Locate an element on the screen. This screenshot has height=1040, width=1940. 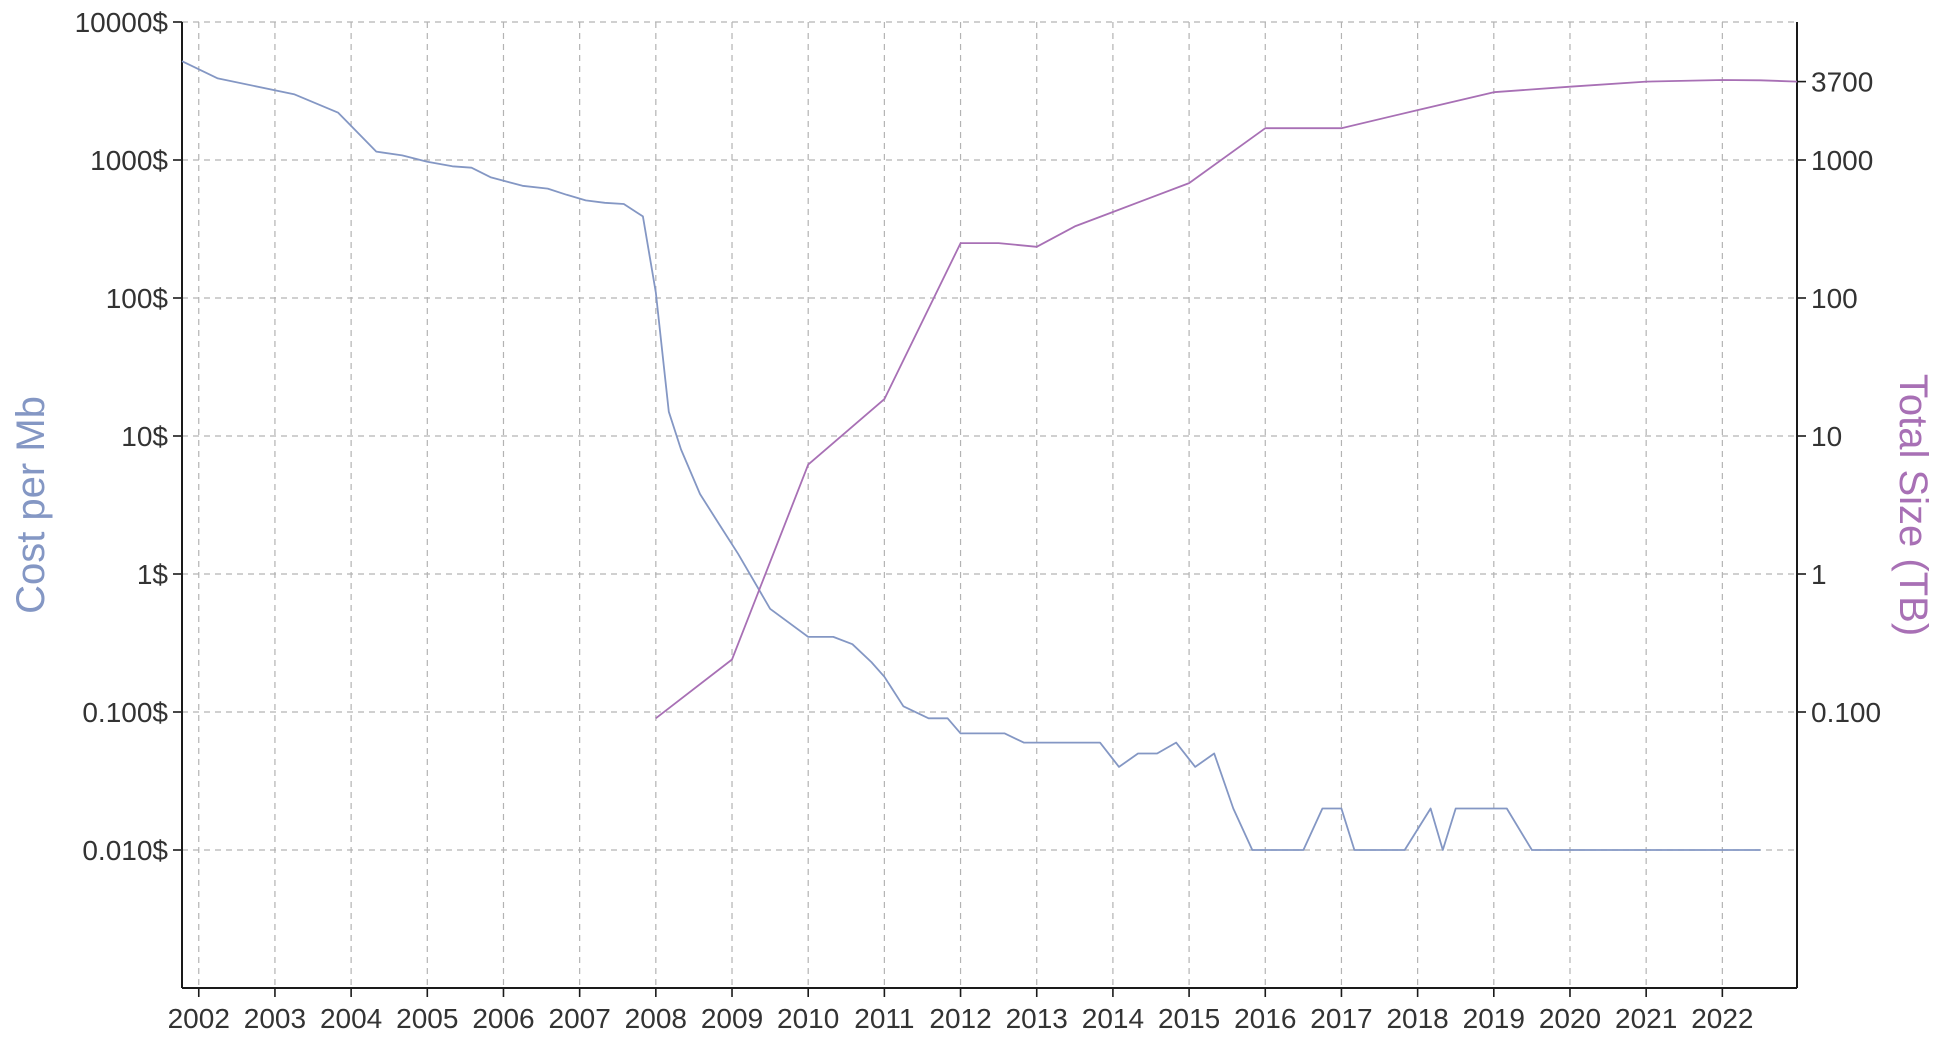
x-tick-label: 2008 is located at coordinates (656, 1018).